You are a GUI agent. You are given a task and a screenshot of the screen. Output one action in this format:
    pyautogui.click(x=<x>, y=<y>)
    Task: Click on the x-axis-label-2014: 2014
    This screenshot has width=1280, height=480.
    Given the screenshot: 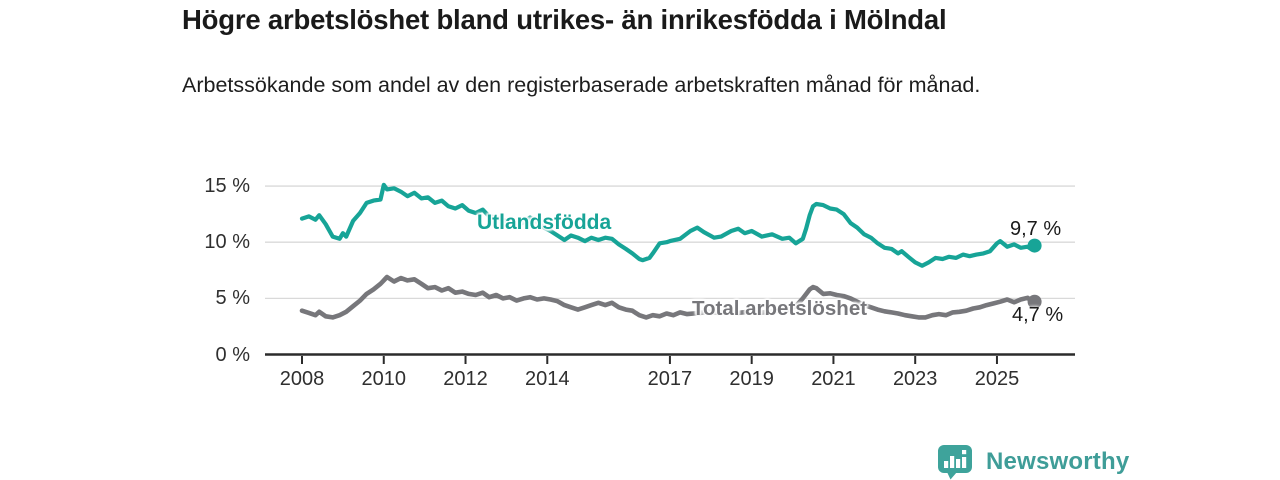 What is the action you would take?
    pyautogui.click(x=547, y=379)
    